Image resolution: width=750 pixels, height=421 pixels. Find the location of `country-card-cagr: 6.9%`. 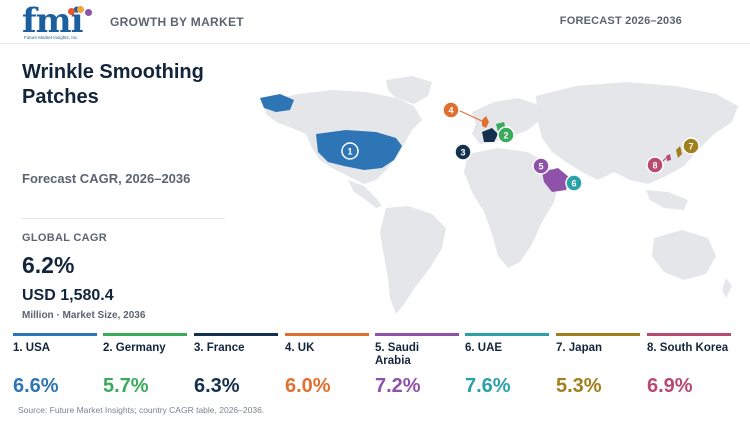

country-card-cagr: 6.9% is located at coordinates (670, 386).